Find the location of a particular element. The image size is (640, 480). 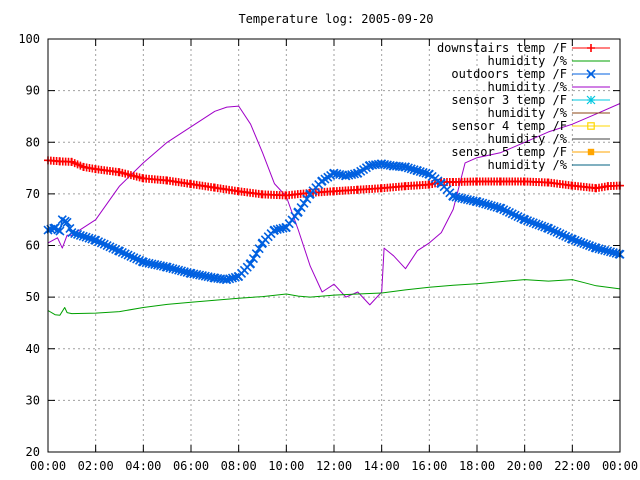

series-line is located at coordinates (334, 297).